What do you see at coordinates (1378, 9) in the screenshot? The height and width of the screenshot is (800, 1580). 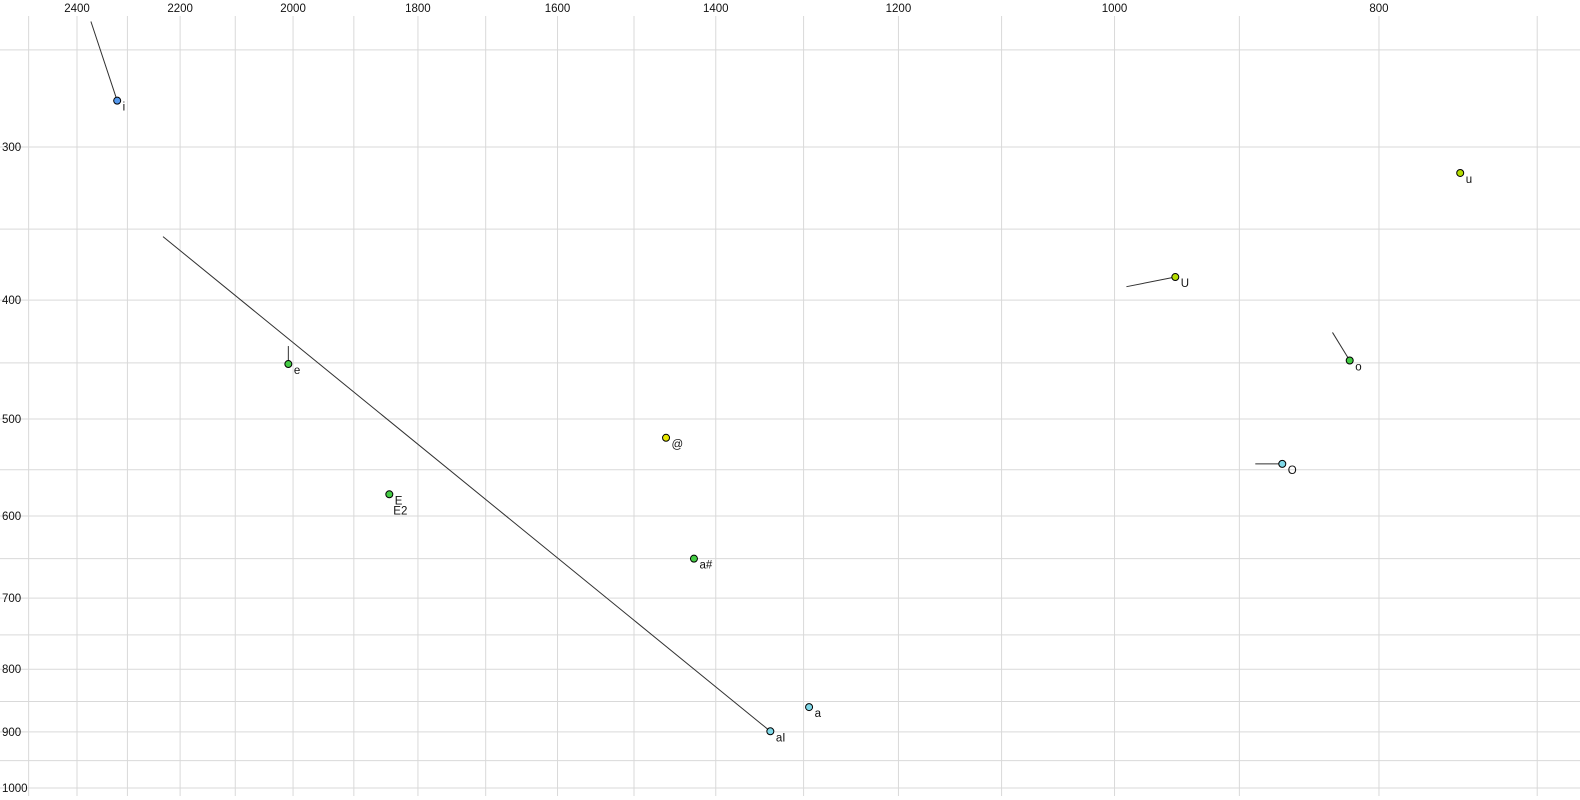 I see `x-axis-tick-label: 800` at bounding box center [1378, 9].